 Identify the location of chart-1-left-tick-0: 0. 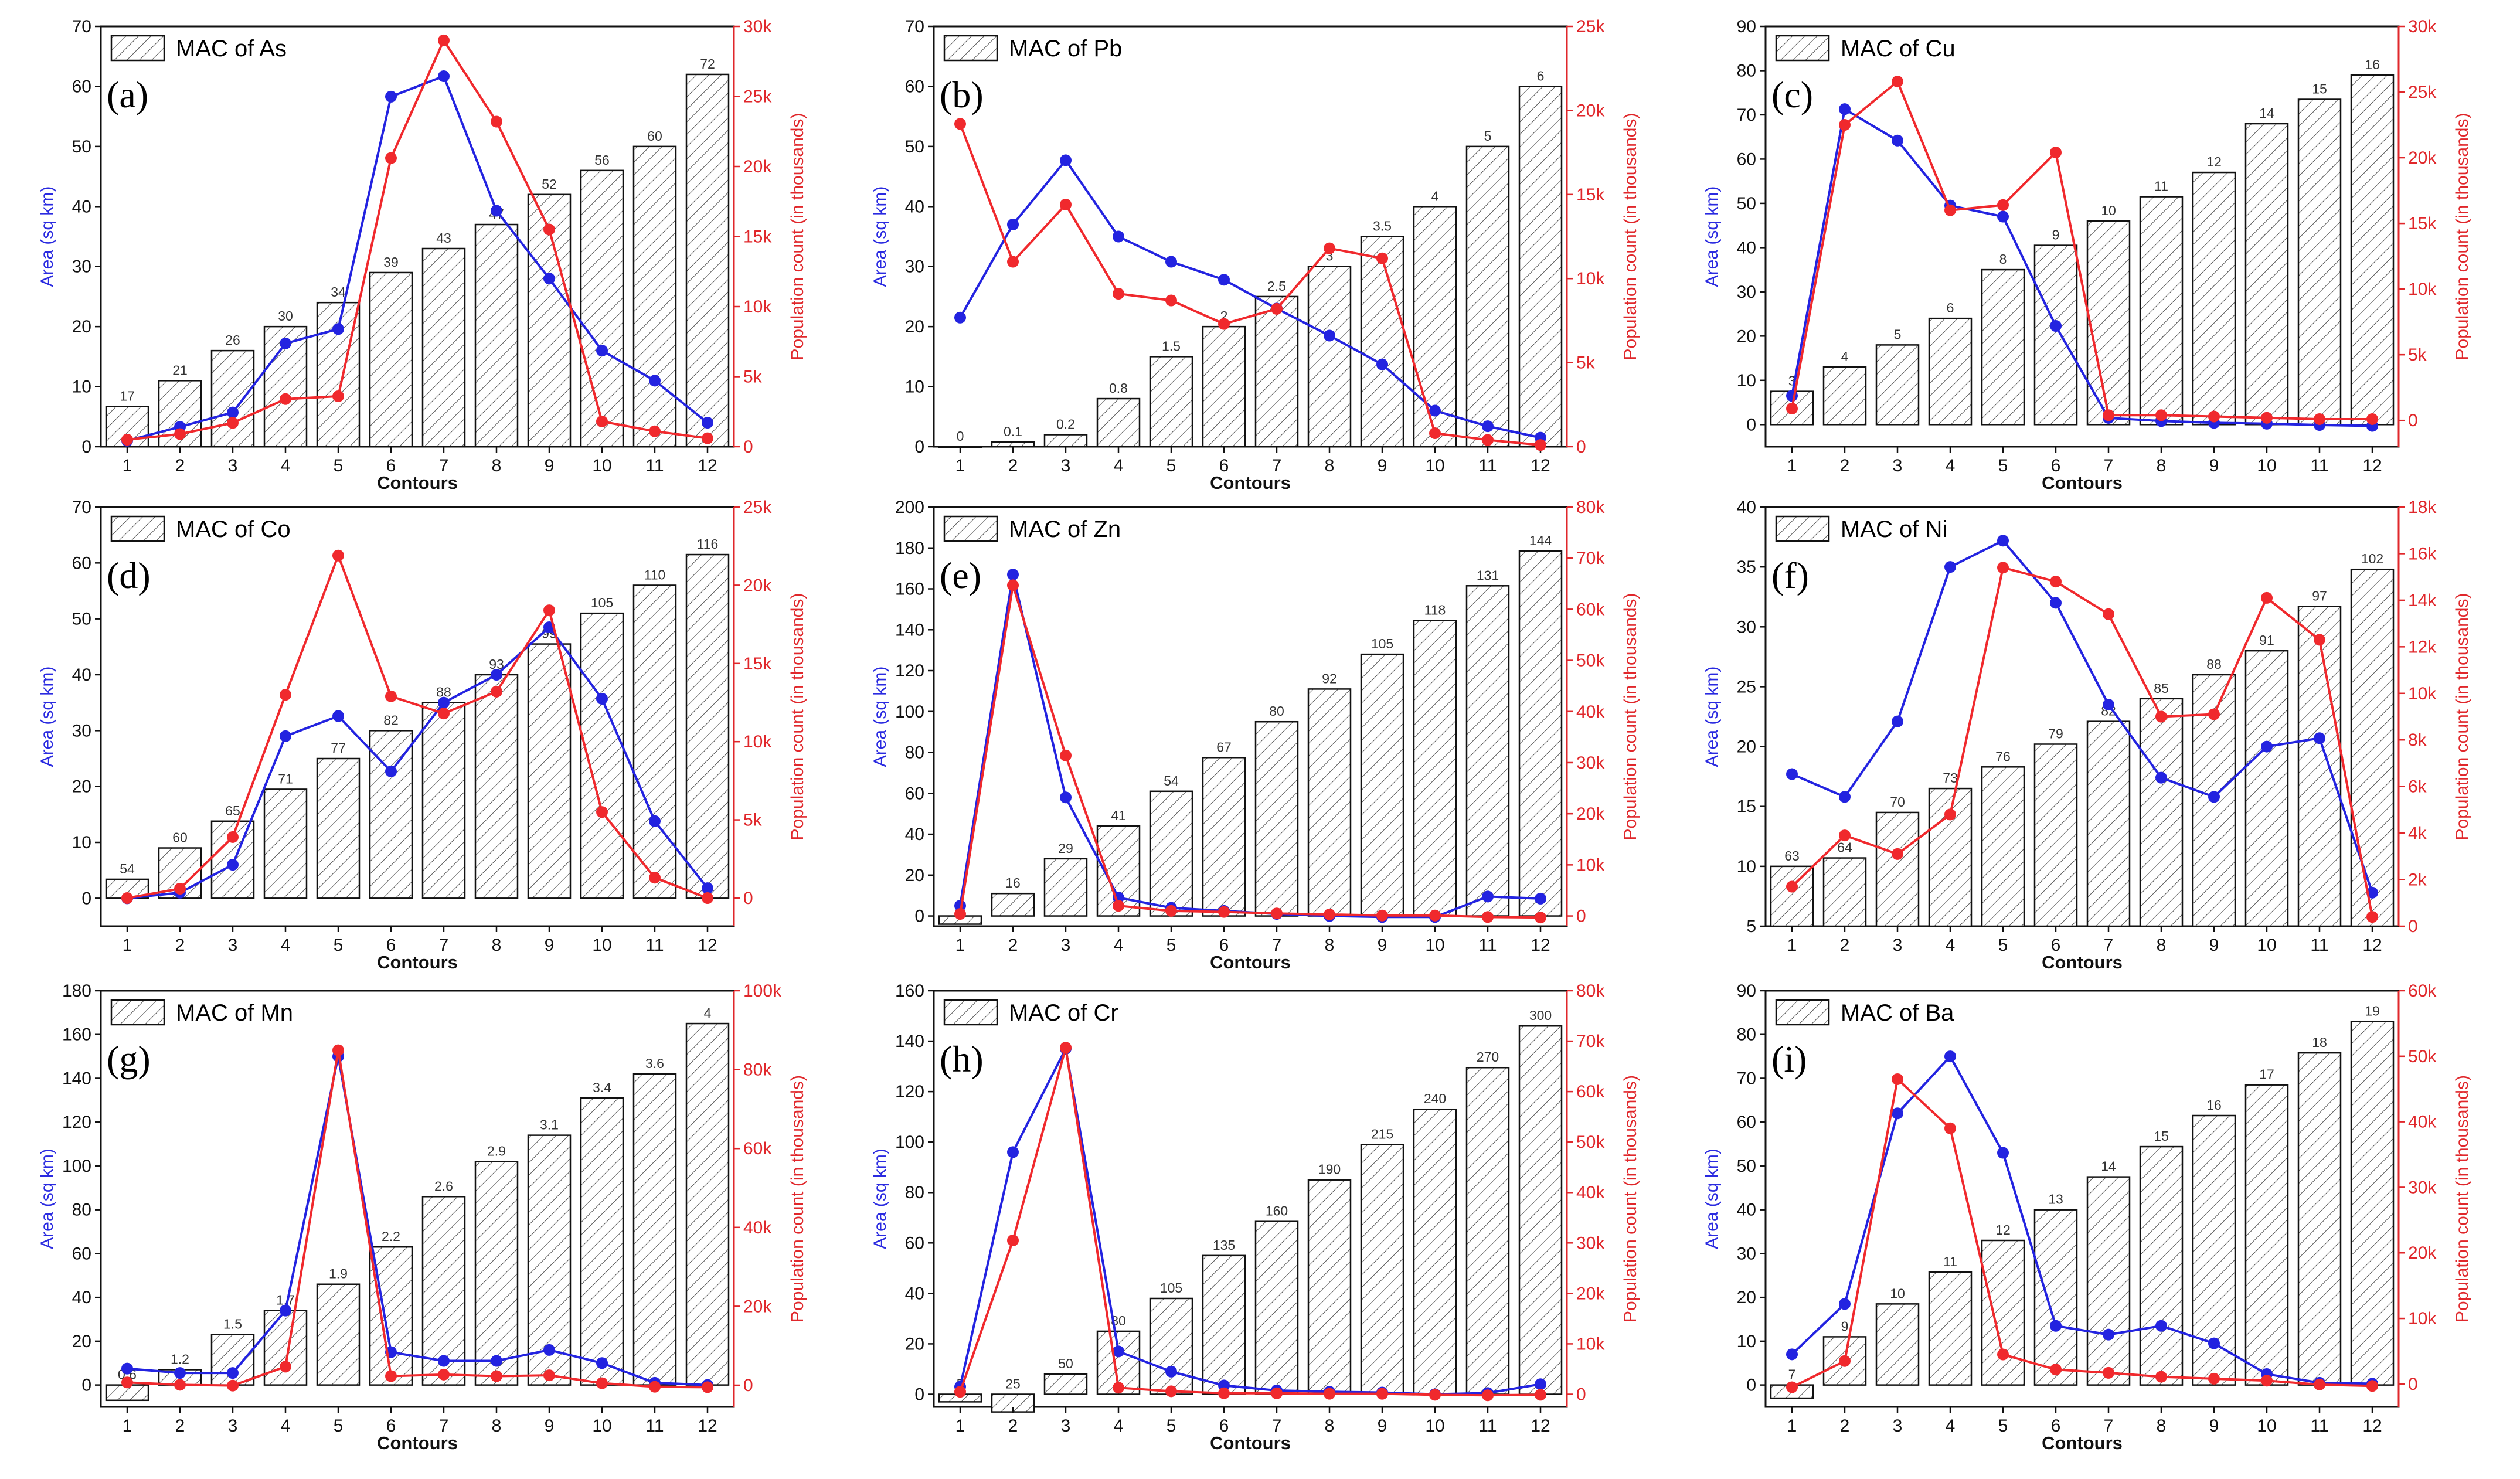
(919, 447).